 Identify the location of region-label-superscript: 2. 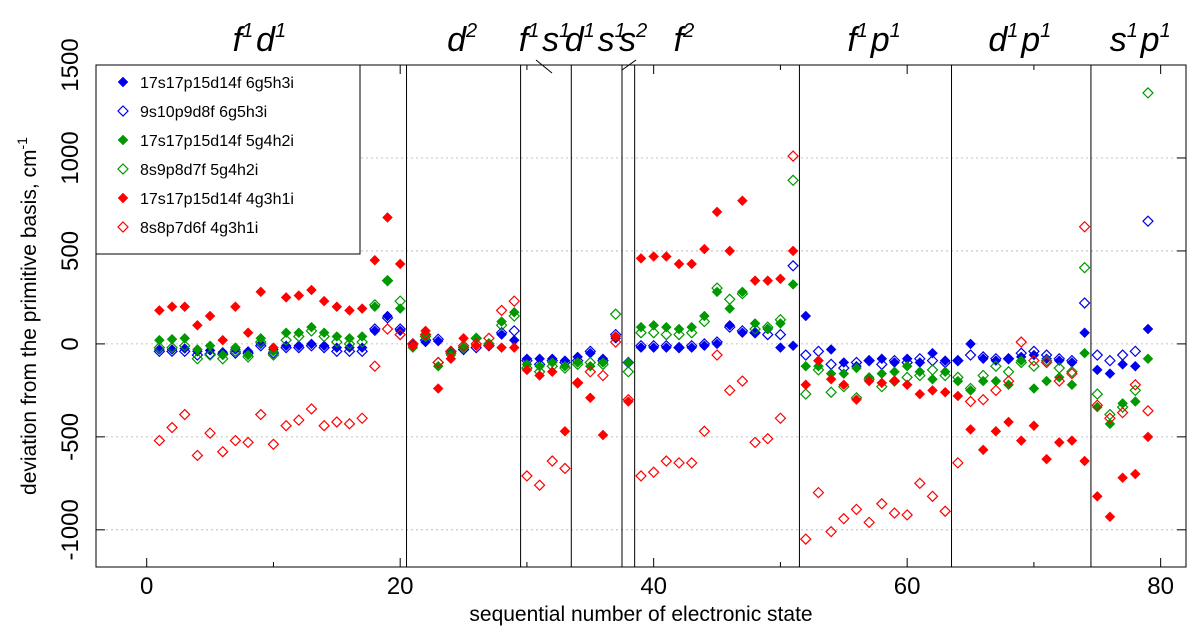
(688, 31).